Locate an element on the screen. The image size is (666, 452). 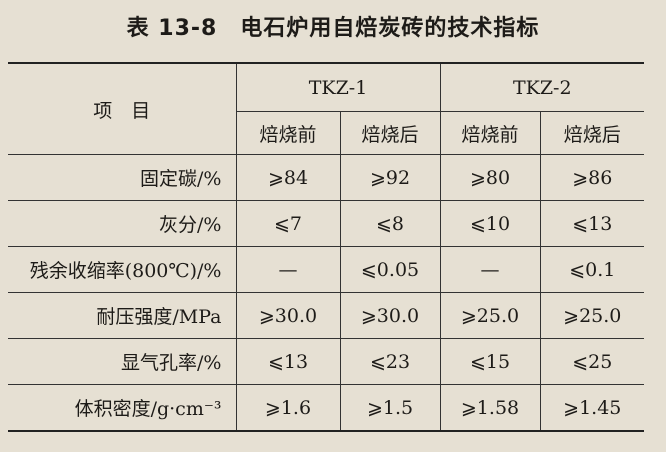
cell-value: ⩾1.6 is located at coordinates (288, 408).